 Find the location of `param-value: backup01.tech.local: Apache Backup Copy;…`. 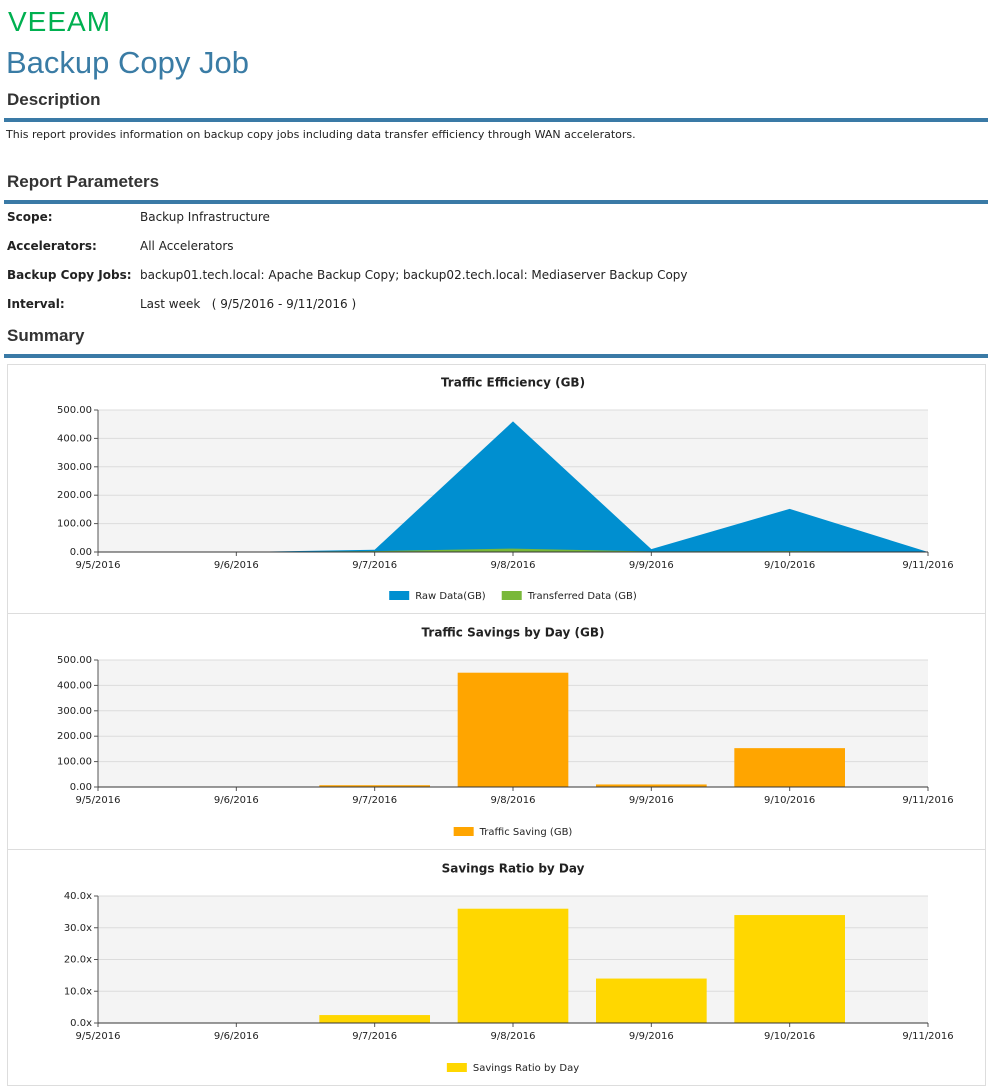

param-value: backup01.tech.local: Apache Backup Copy;… is located at coordinates (414, 275).